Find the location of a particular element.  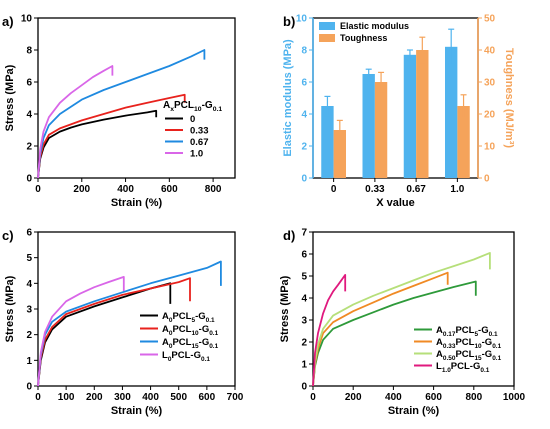

y-tick-label-right: 10 is located at coordinates (490, 147).